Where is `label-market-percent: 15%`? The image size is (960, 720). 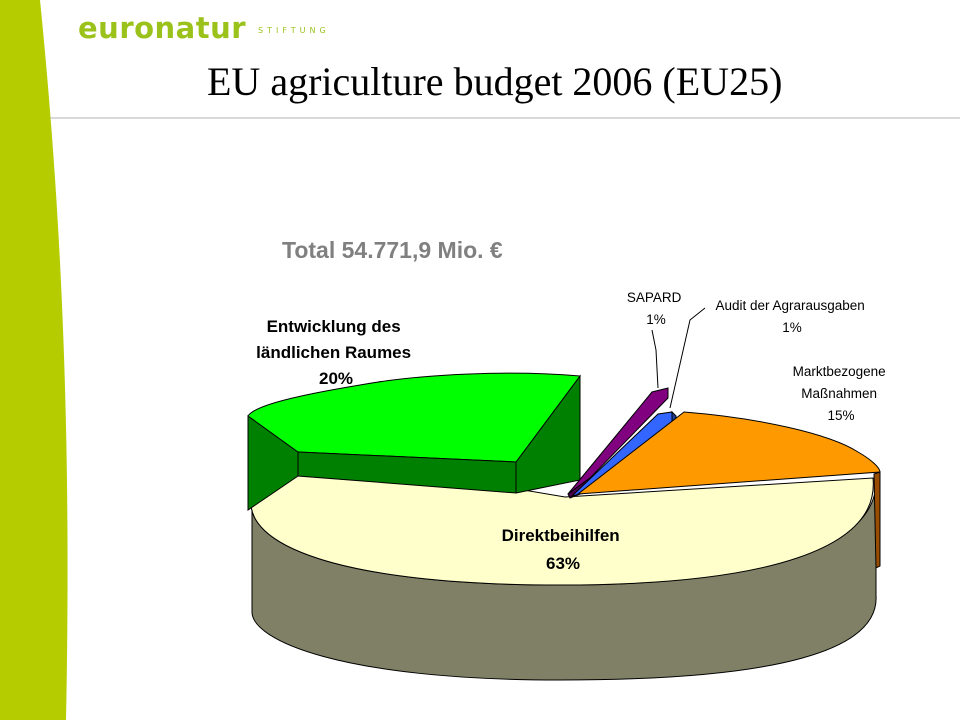
label-market-percent: 15% is located at coordinates (840, 415).